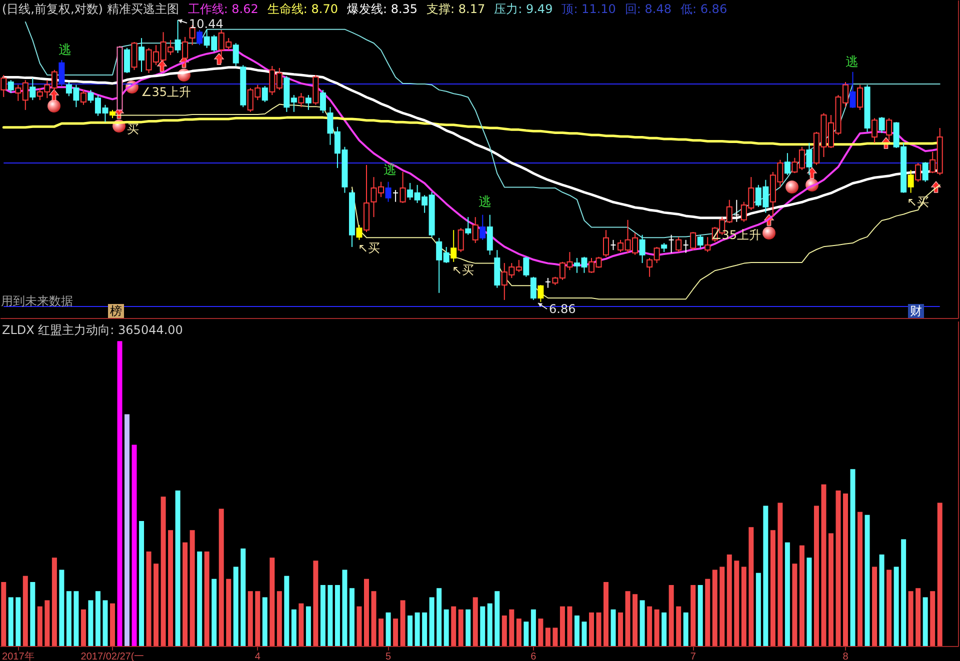 Image resolution: width=960 pixels, height=661 pixels. Describe the element at coordinates (845, 656) in the screenshot. I see `x-tick-label: 8` at that location.